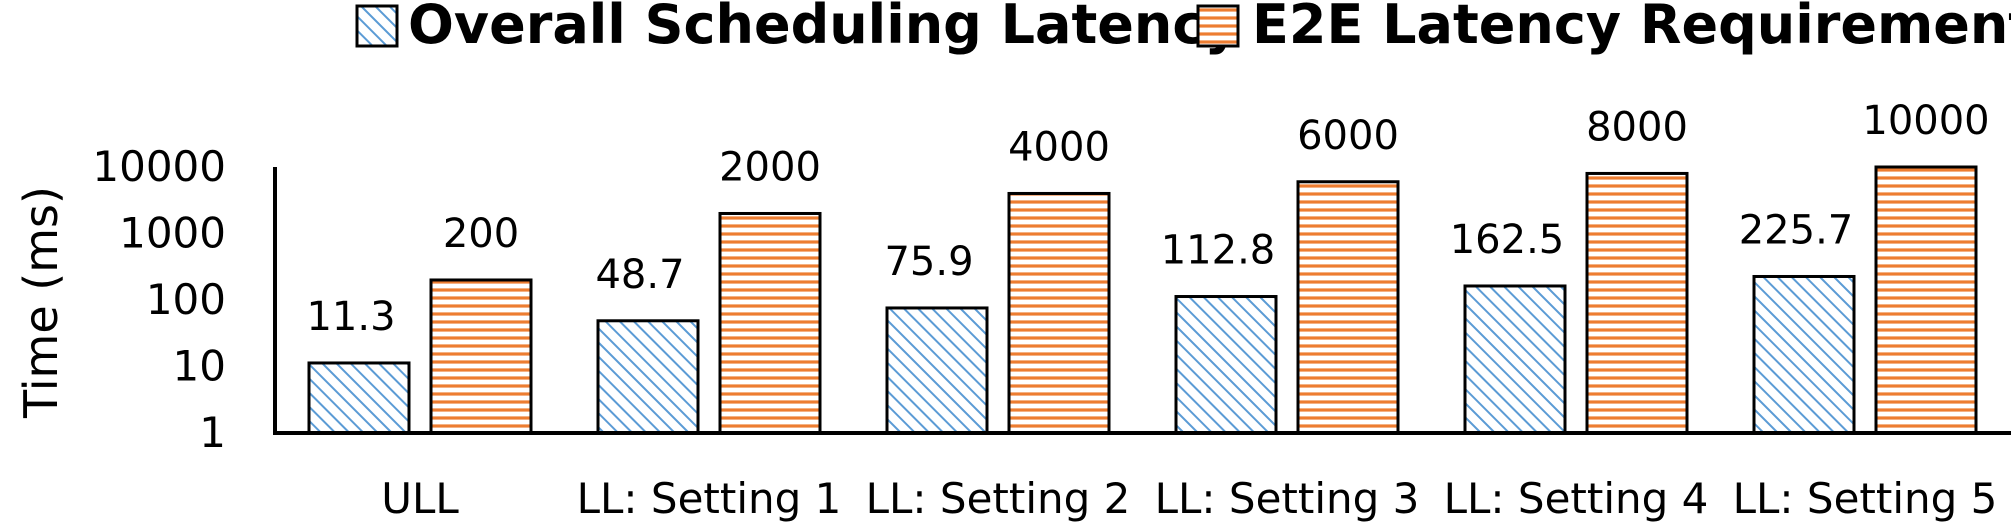 This screenshot has width=2011, height=523. What do you see at coordinates (420, 498) in the screenshot?
I see `category-label: ULL` at bounding box center [420, 498].